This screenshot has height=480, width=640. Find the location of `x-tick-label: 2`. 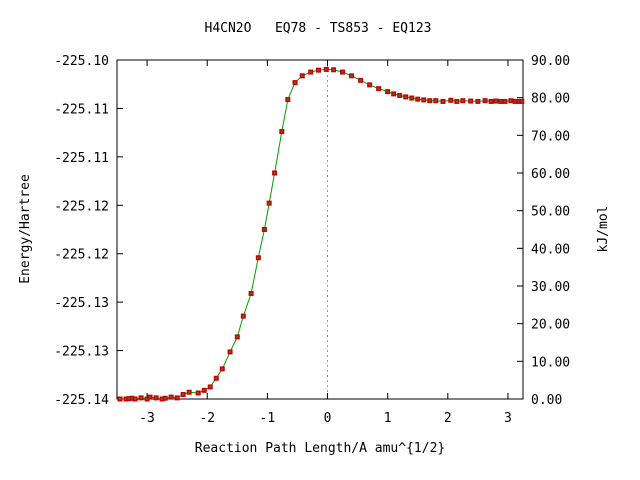

x-tick-label: 2 is located at coordinates (448, 418).